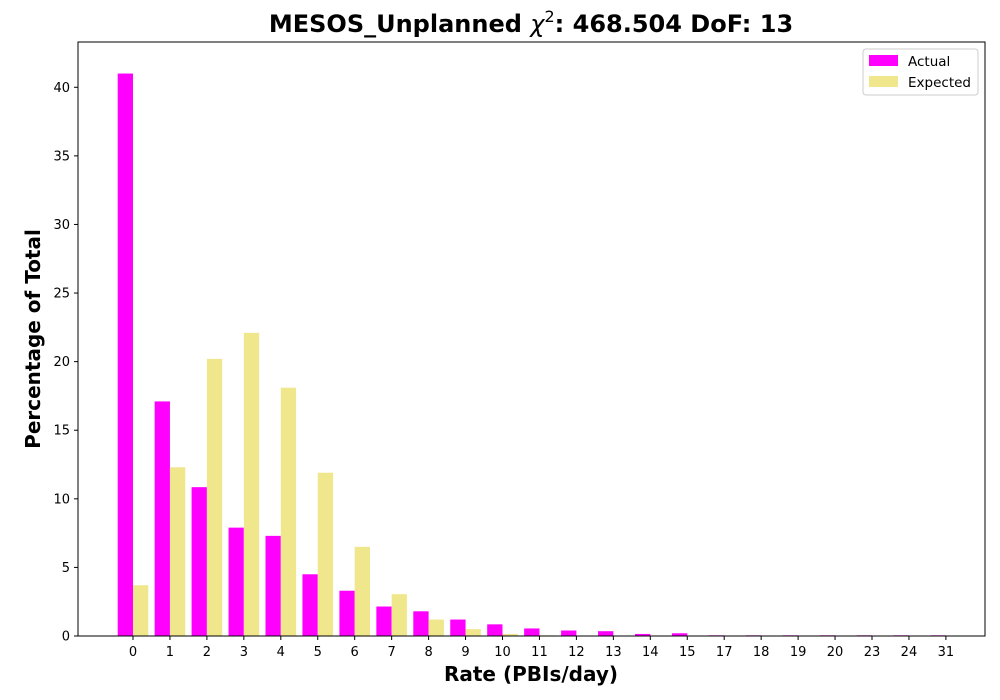  What do you see at coordinates (61, 362) in the screenshot?
I see `y-tick-label: 20` at bounding box center [61, 362].